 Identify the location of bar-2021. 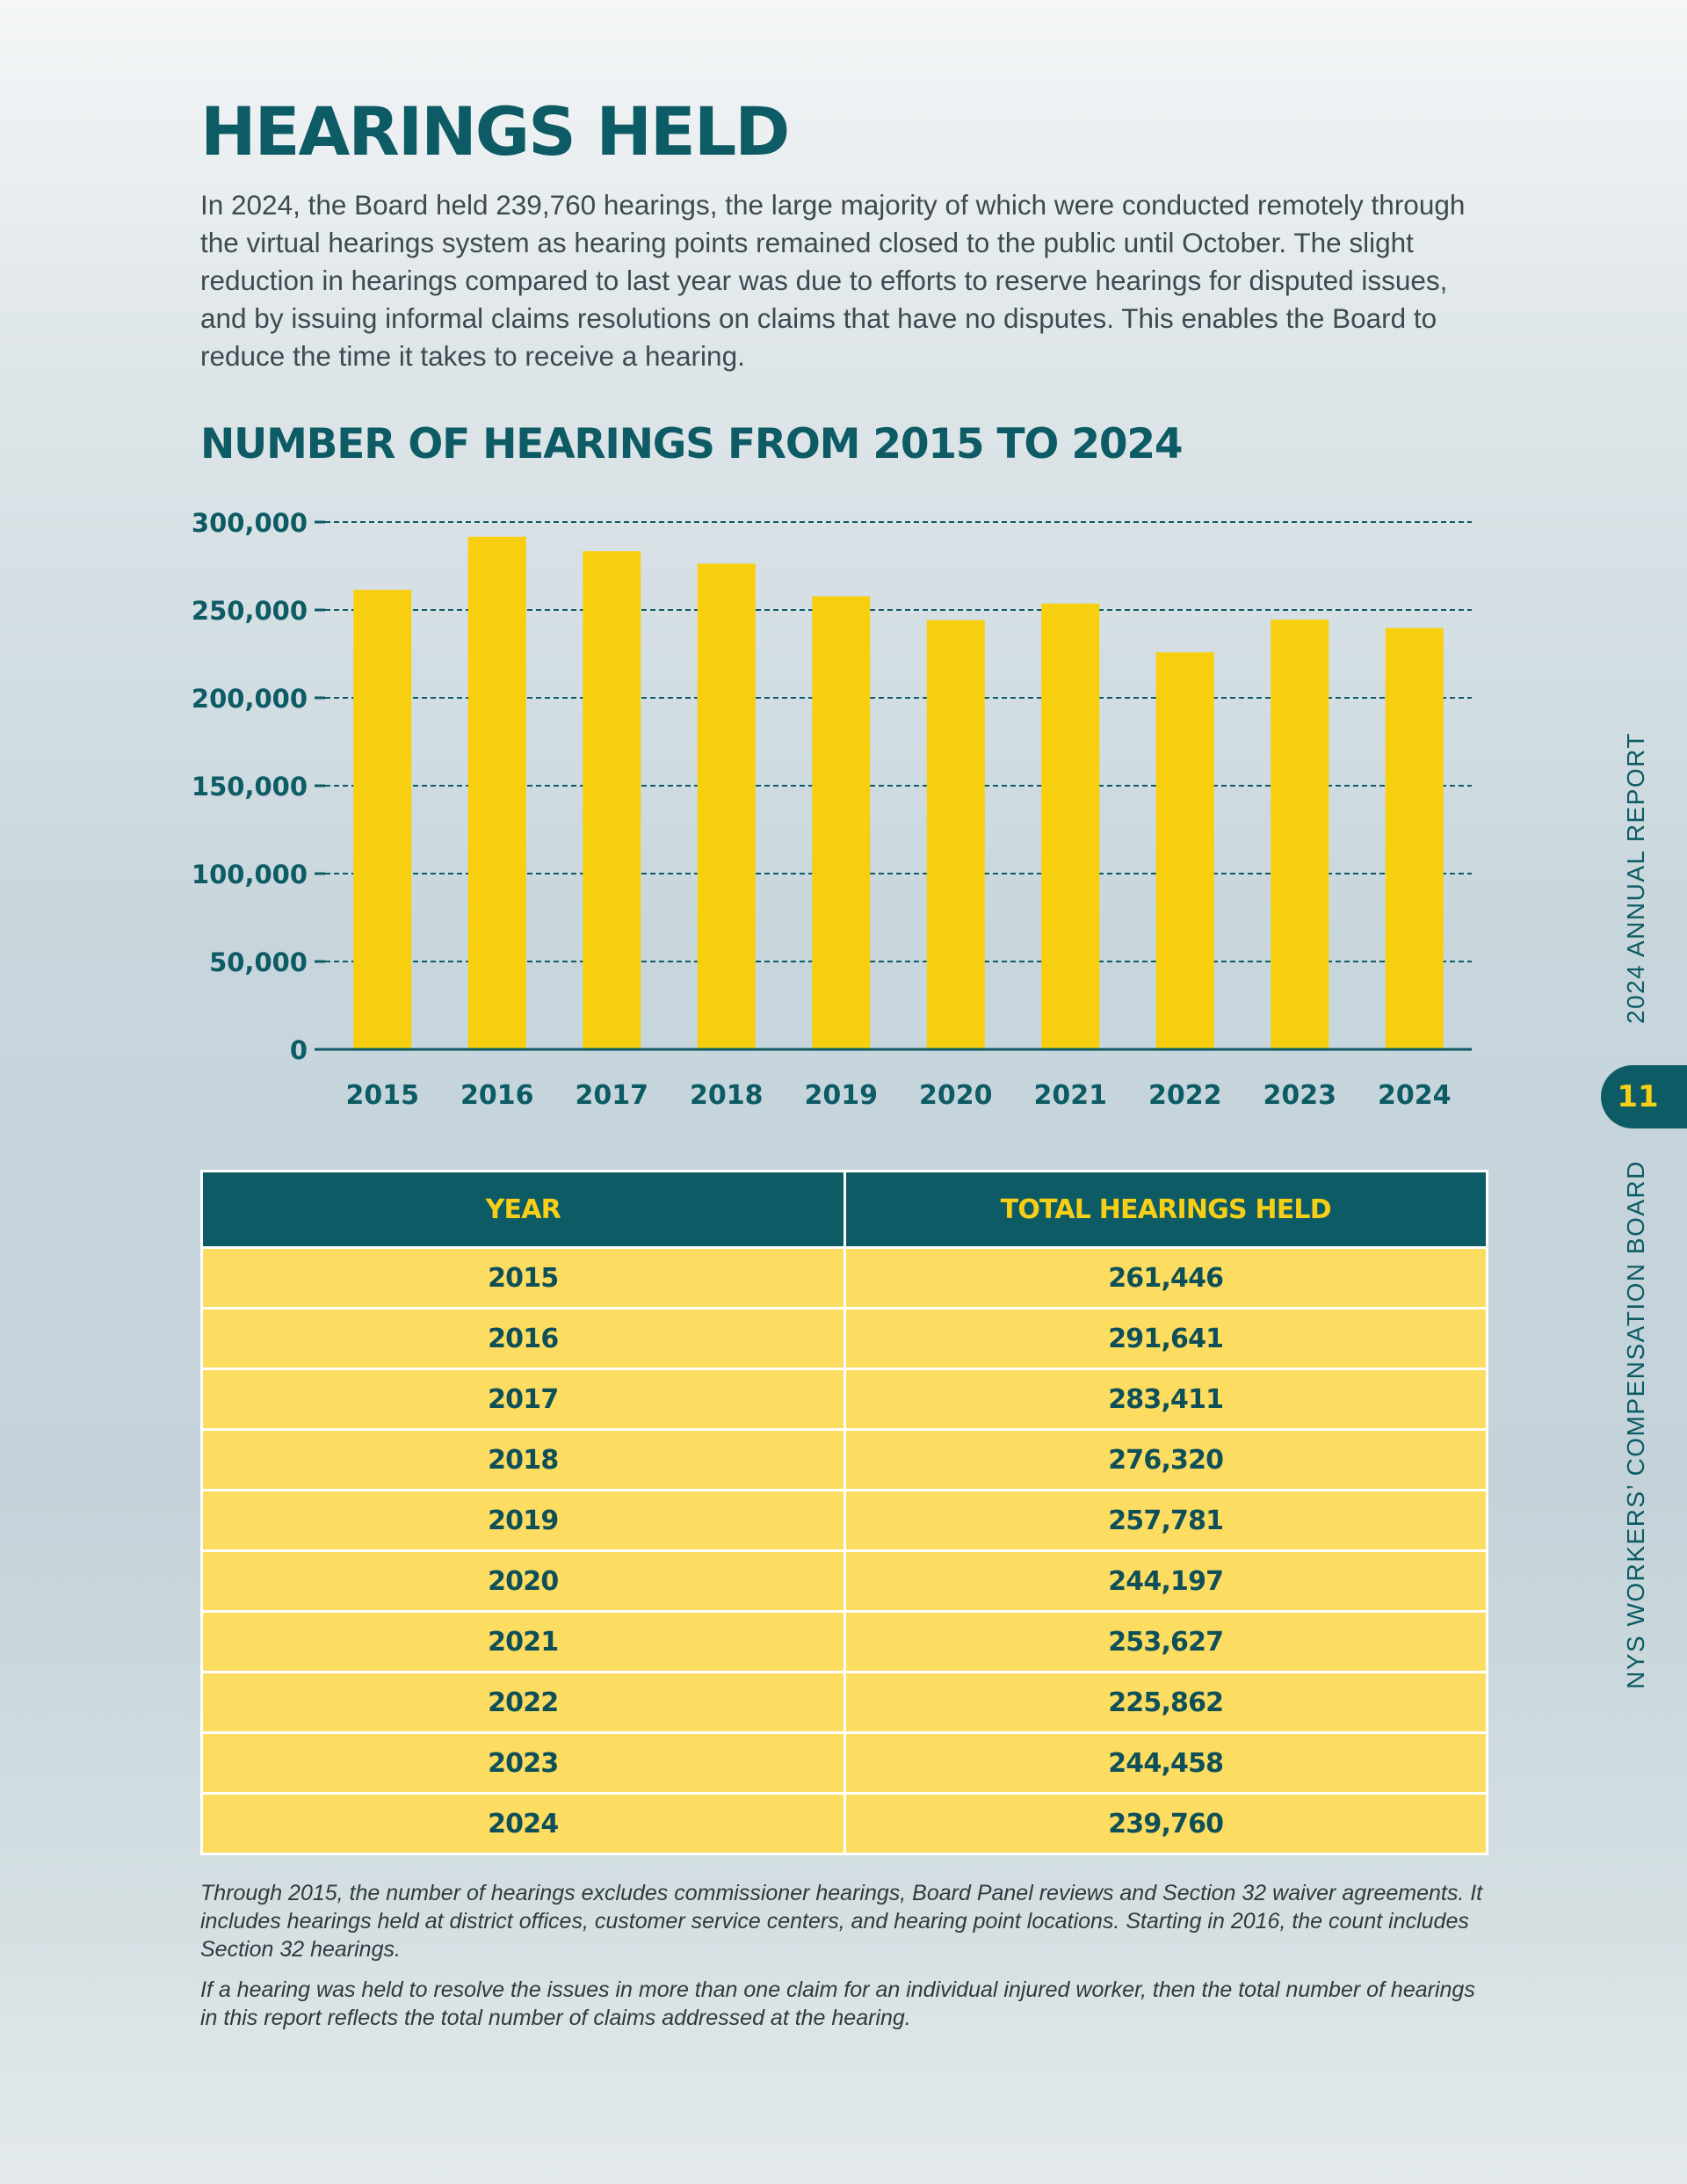
(1070, 826).